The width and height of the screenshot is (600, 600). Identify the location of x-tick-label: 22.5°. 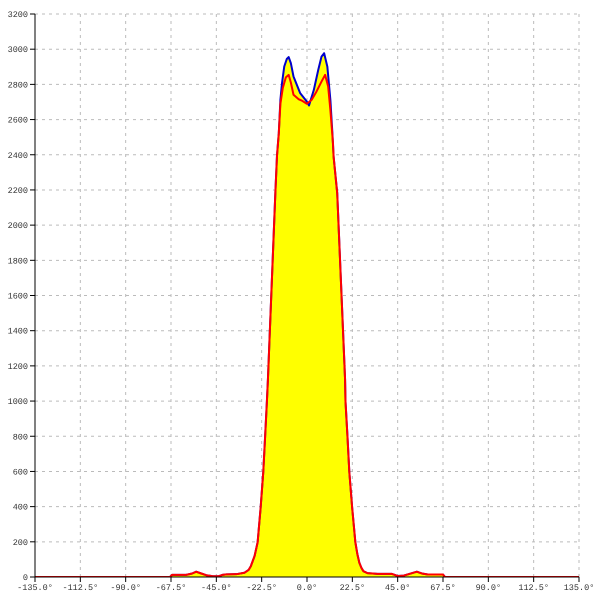
(353, 588).